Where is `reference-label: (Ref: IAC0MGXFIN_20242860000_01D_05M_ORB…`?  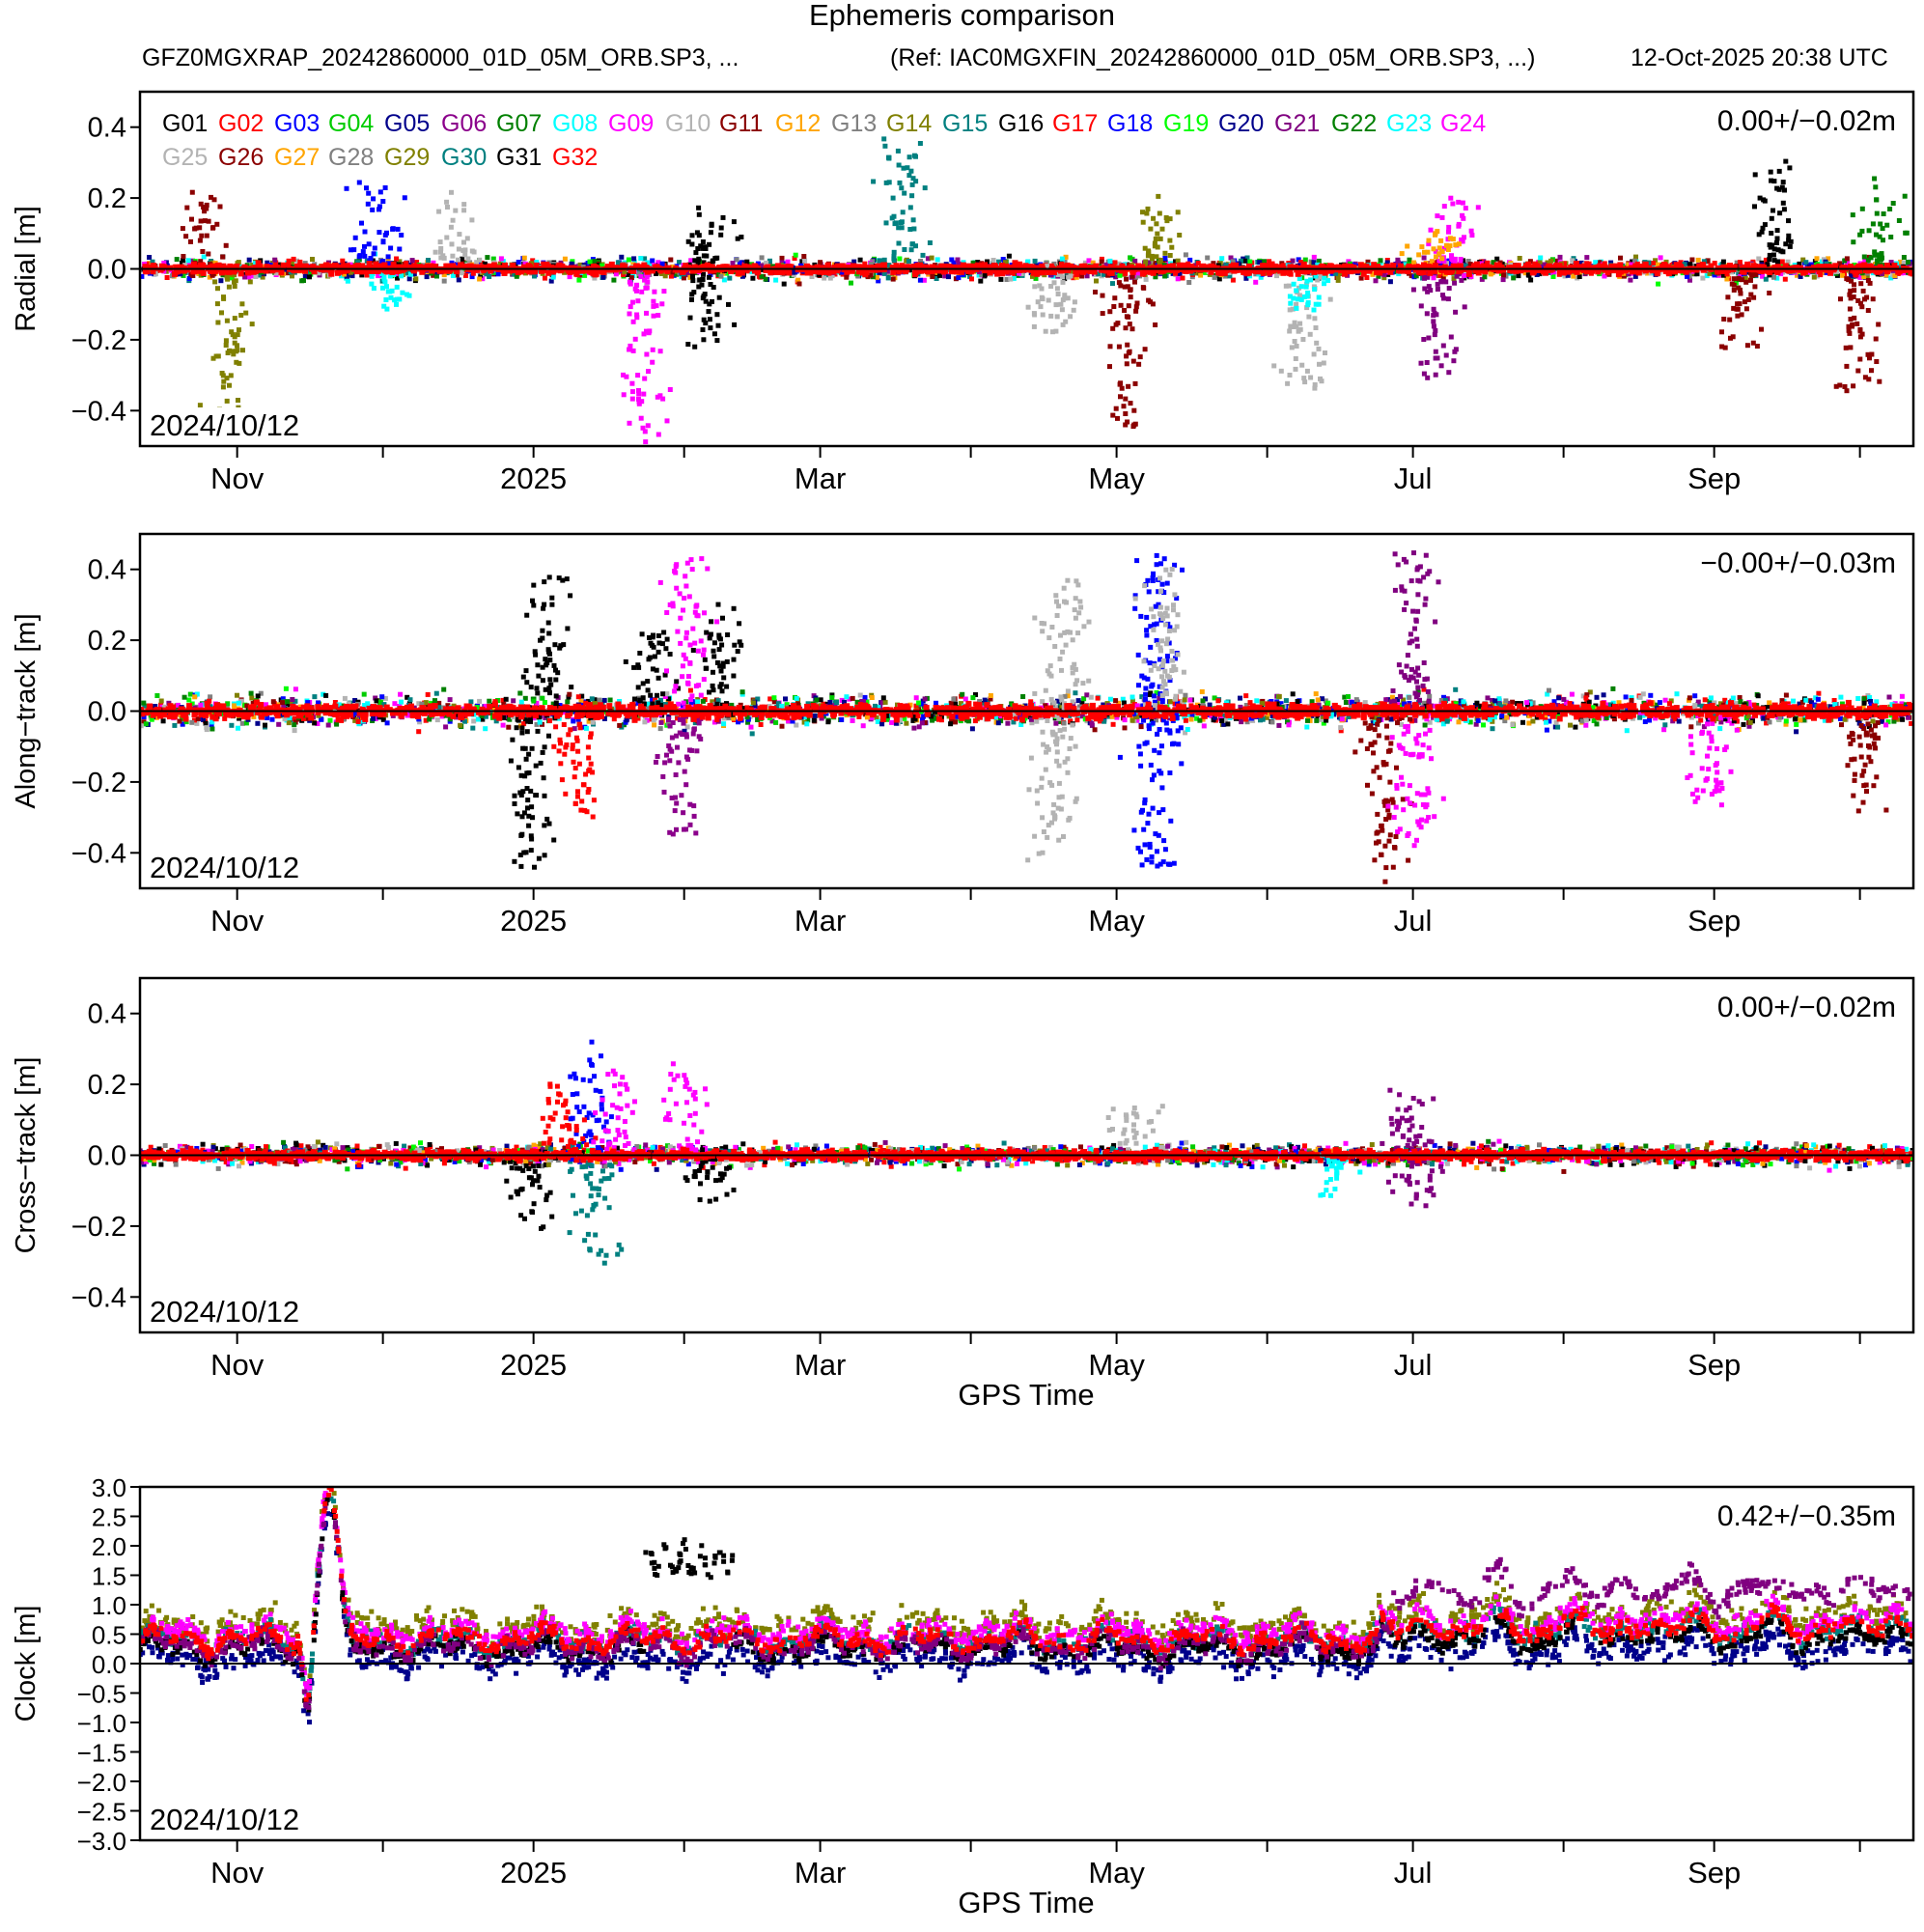
reference-label: (Ref: IAC0MGXFIN_20242860000_01D_05M_ORB… is located at coordinates (1212, 58).